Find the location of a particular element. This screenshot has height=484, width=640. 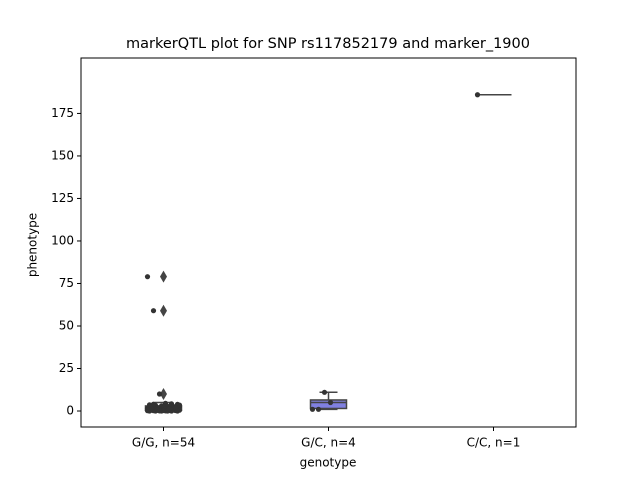

y-axis-label: phenotype is located at coordinates (33, 245).